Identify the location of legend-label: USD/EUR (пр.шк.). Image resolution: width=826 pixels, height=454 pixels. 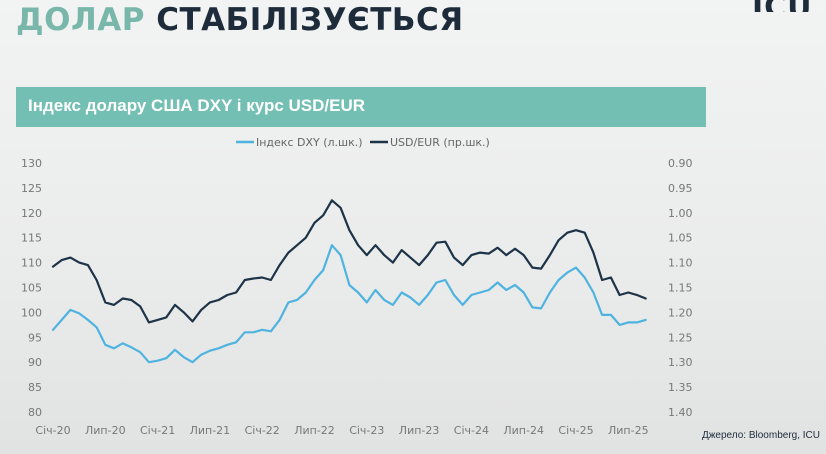
(440, 142).